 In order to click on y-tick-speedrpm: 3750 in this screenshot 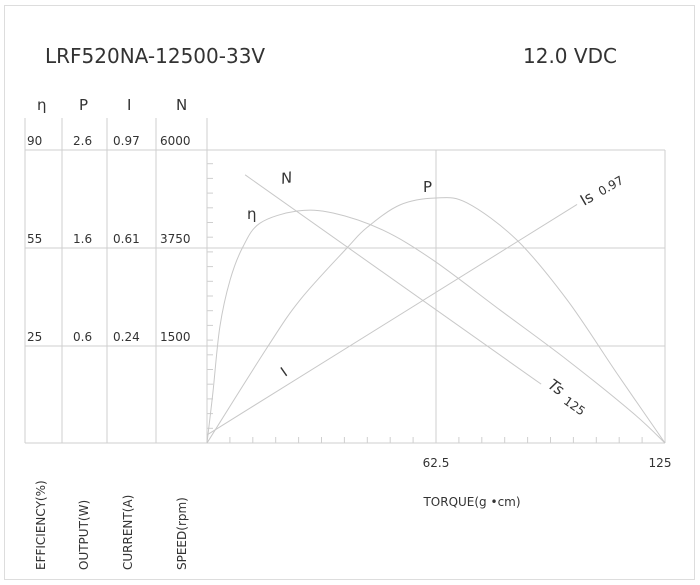, I will do `click(175, 239)`.